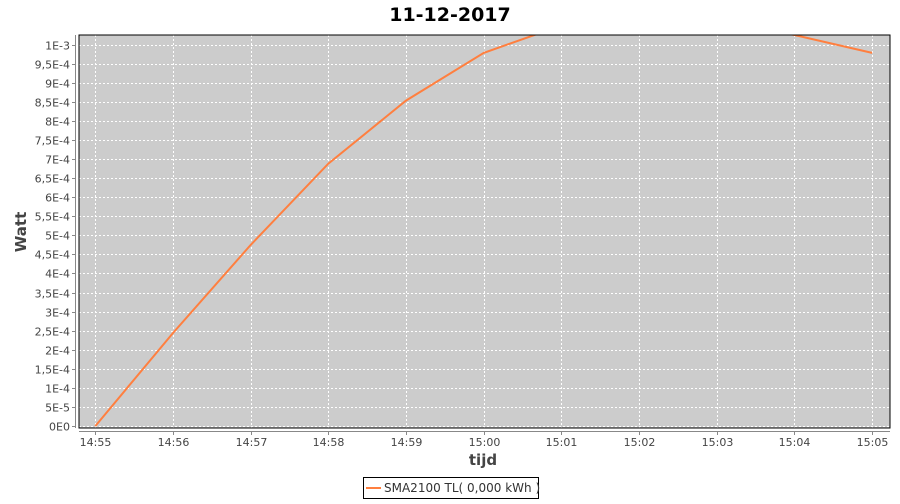 This screenshot has width=900, height=504. What do you see at coordinates (562, 442) in the screenshot?
I see `x-tick-label: 15:01` at bounding box center [562, 442].